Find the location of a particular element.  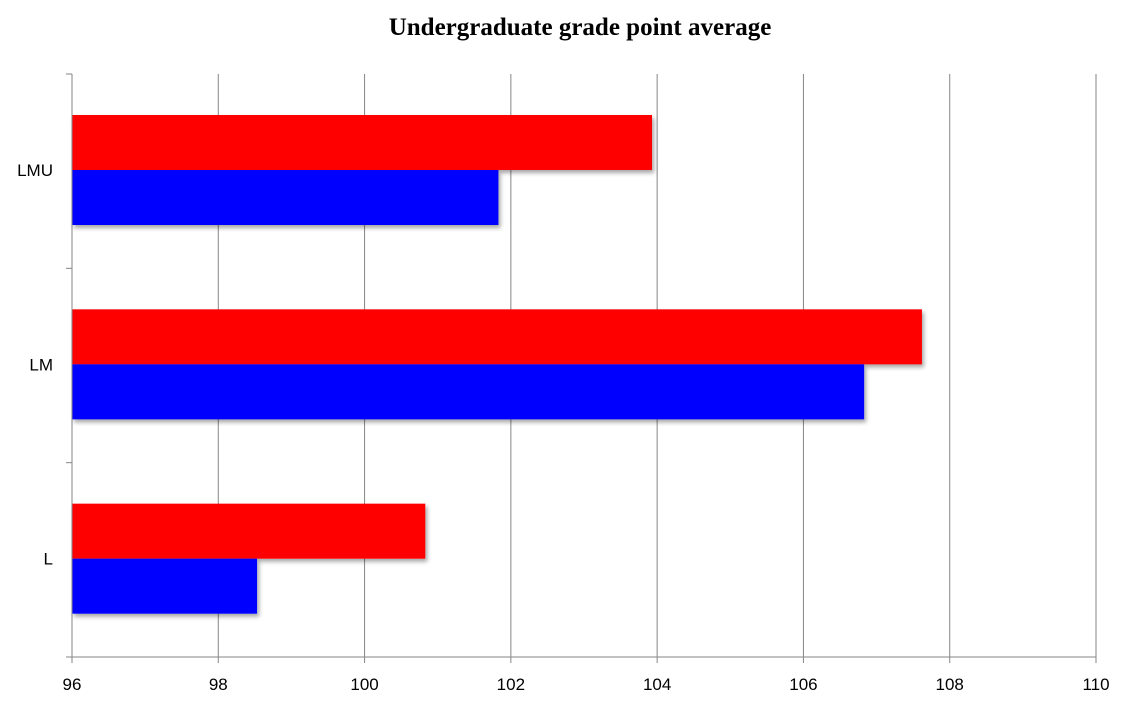

x-tick-label: 98 is located at coordinates (218, 684).